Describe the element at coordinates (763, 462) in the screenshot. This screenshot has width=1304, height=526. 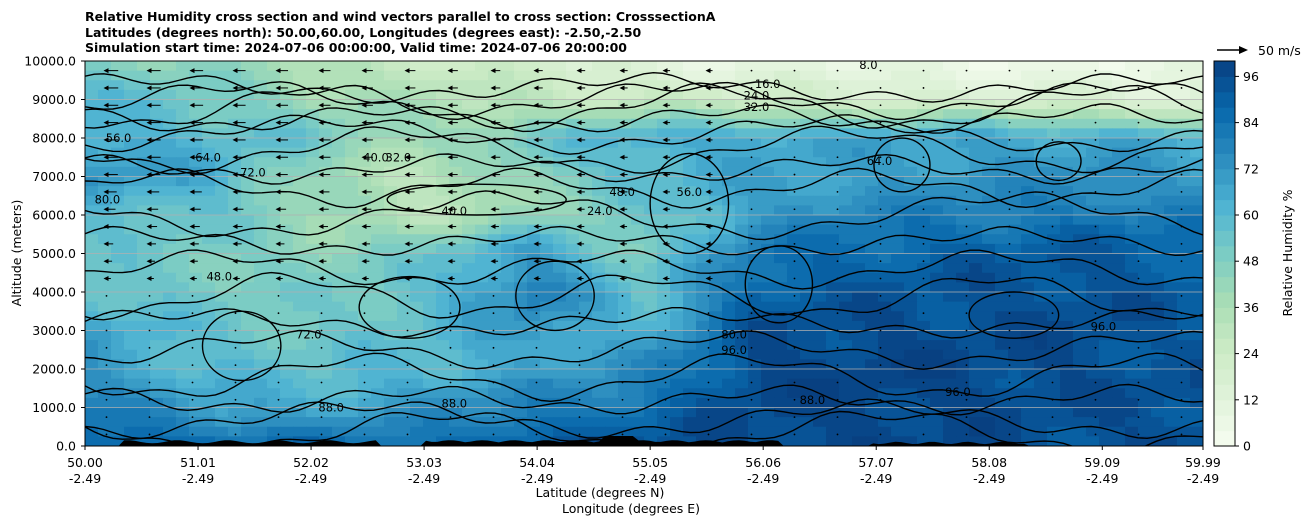
I see `x-tick-label-lat: 56.06` at that location.